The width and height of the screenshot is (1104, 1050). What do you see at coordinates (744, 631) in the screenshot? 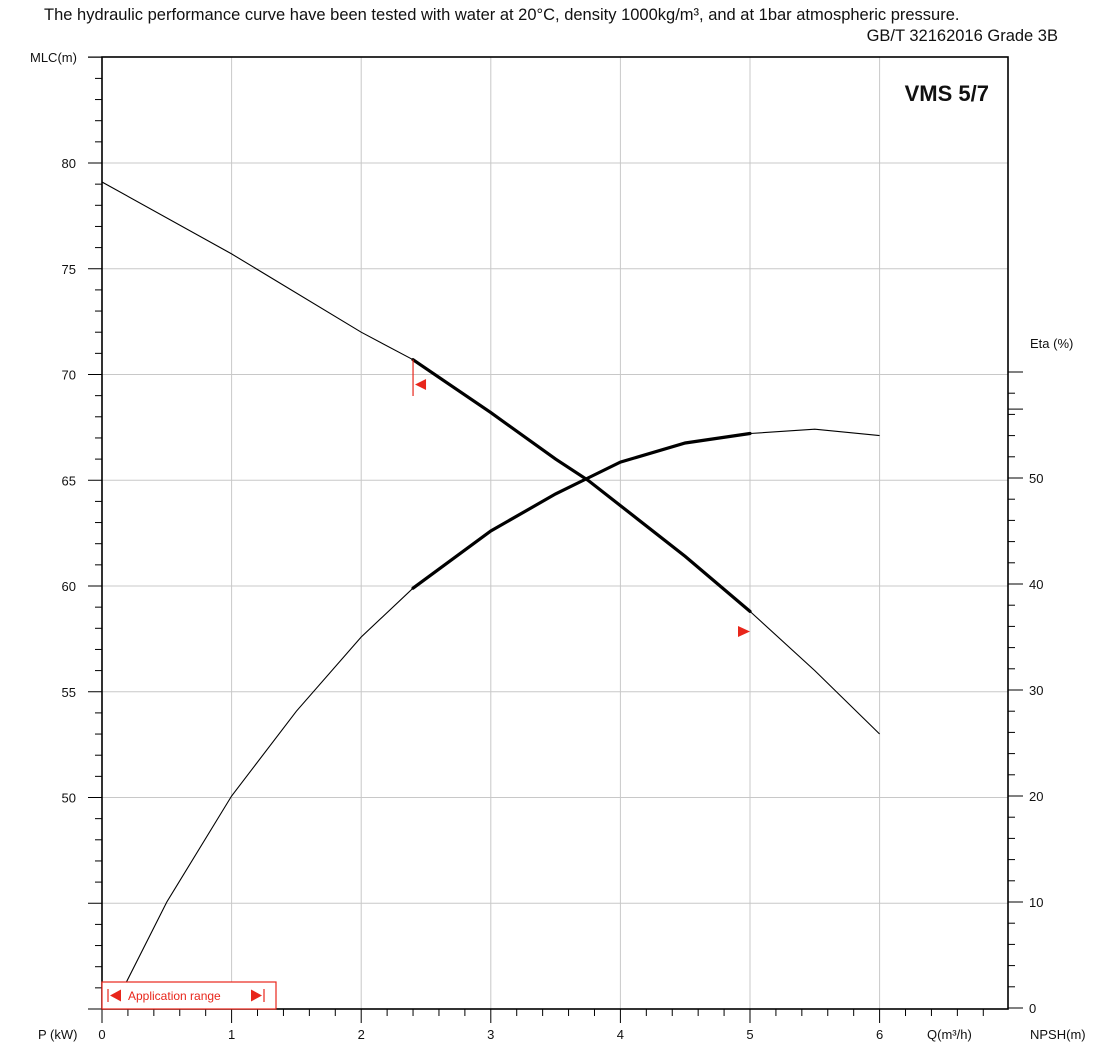
I see `range-end-marker-icon` at bounding box center [744, 631].